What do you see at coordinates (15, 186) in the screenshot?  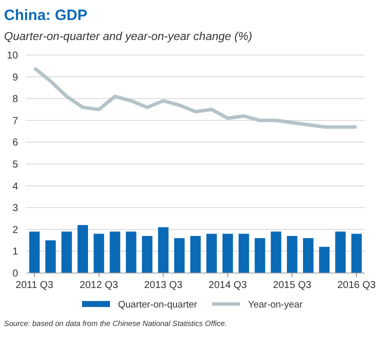 I see `y-tick-label: 4` at bounding box center [15, 186].